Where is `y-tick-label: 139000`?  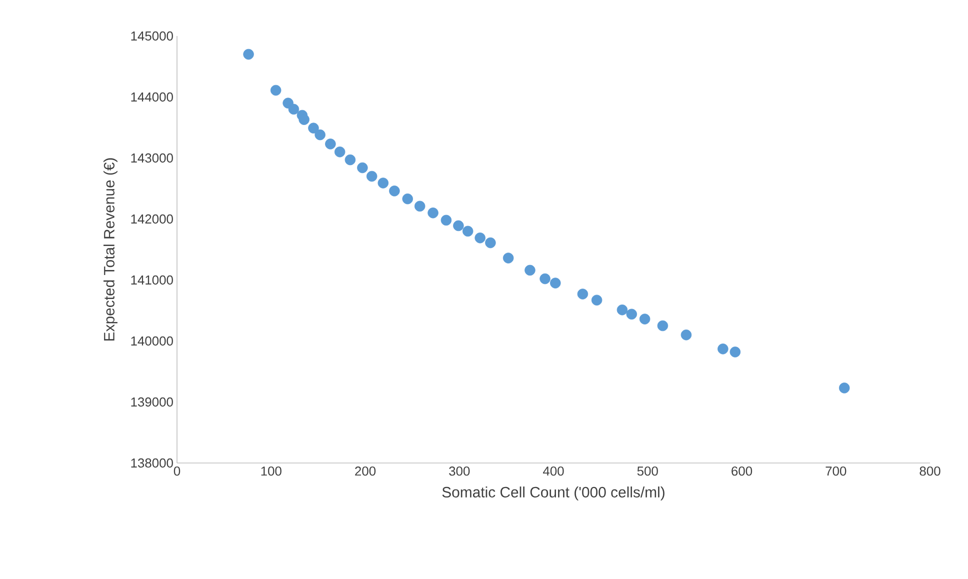
y-tick-label: 139000 is located at coordinates (152, 402).